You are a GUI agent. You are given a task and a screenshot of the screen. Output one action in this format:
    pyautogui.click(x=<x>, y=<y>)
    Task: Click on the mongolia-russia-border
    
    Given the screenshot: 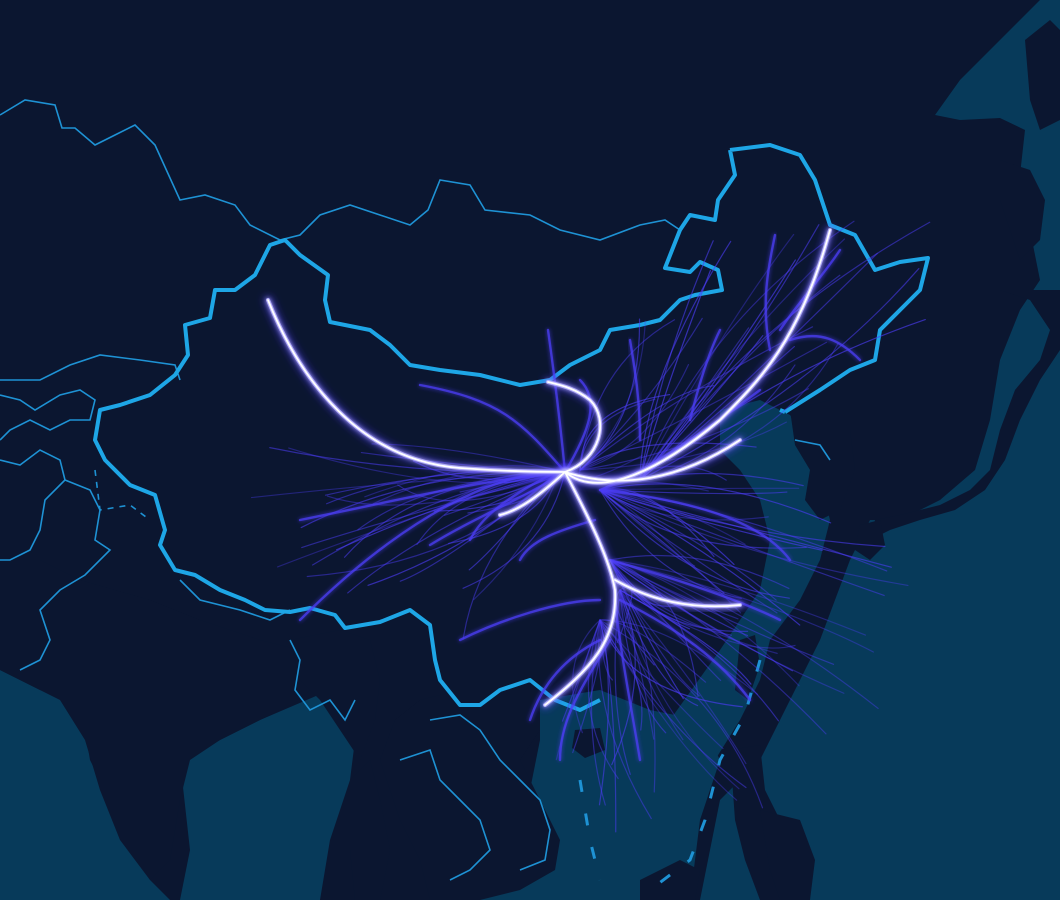 What is the action you would take?
    pyautogui.click(x=340, y=170)
    